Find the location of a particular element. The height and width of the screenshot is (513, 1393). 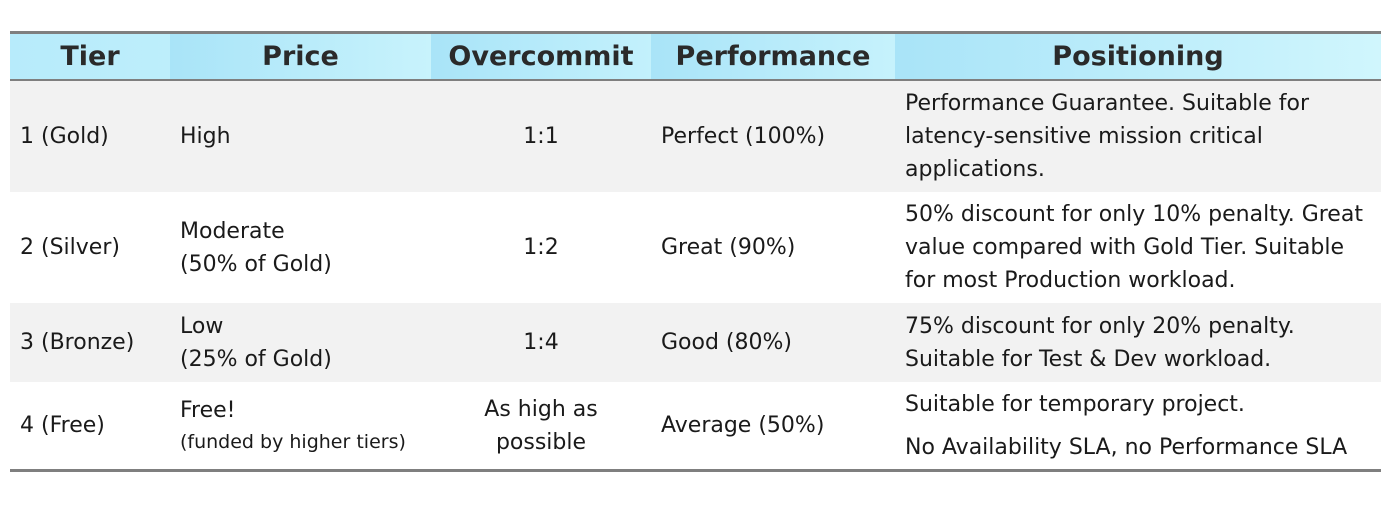

performance-cell: Perfect (100%) is located at coordinates (773, 136).